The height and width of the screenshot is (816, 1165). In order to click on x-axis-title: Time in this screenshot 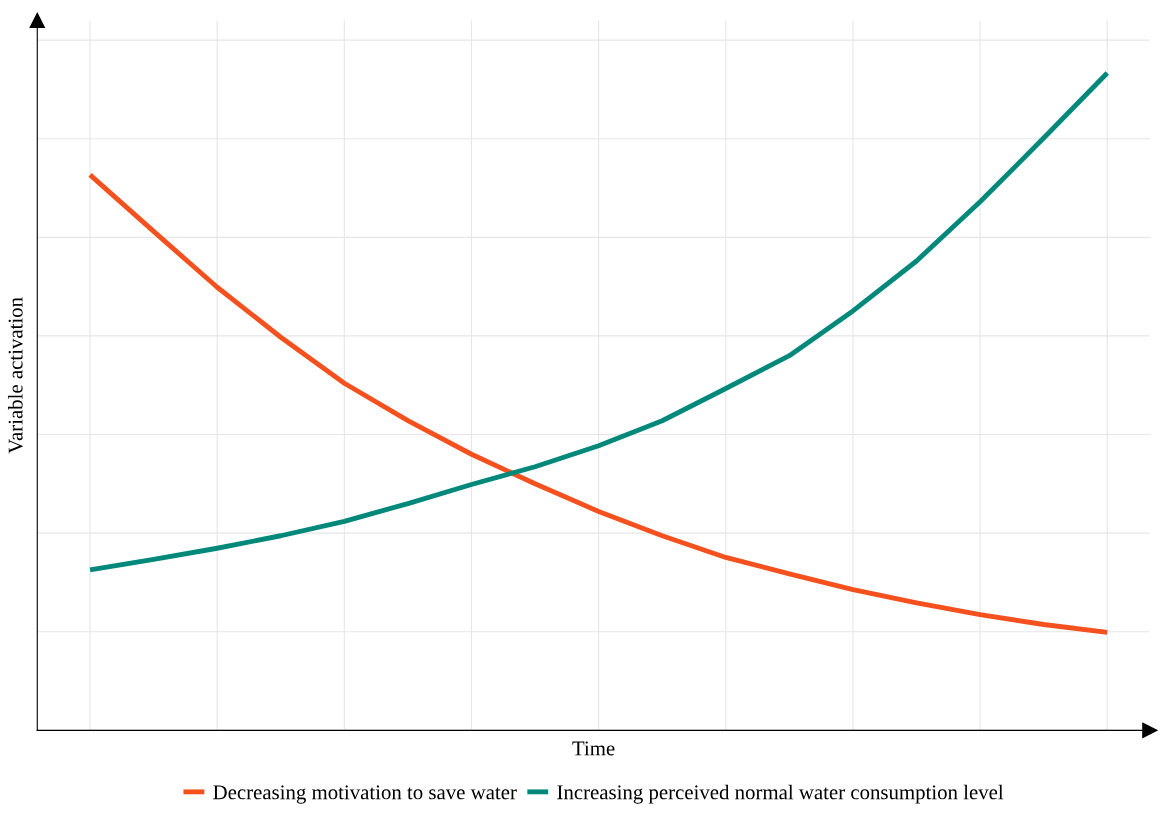, I will do `click(593, 748)`.